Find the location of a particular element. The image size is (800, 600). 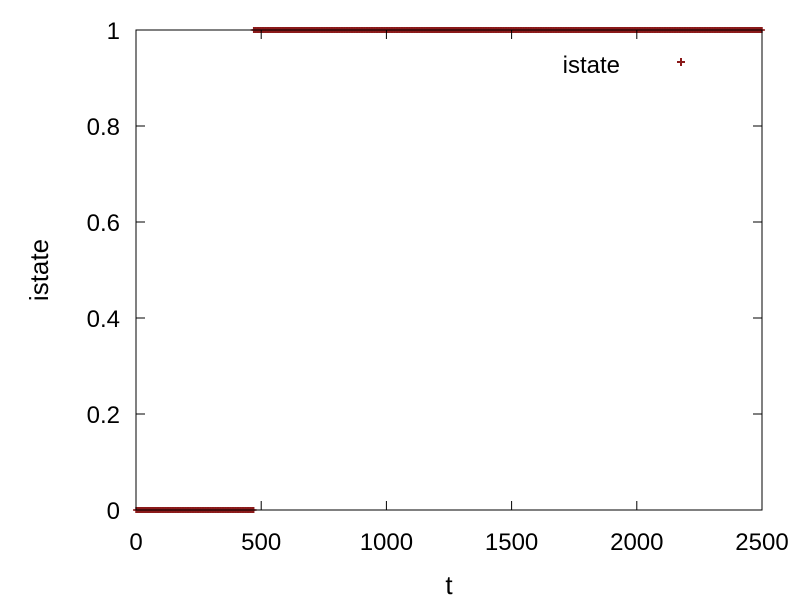

x-tick-label: 2500 is located at coordinates (761, 542).